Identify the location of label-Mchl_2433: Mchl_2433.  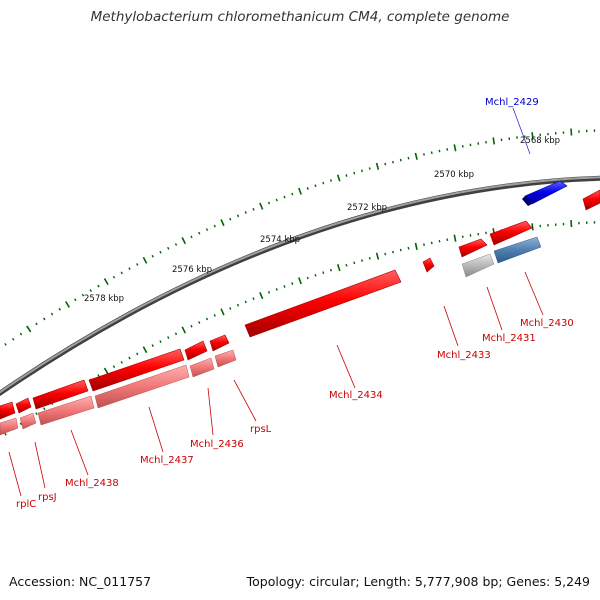
(464, 355).